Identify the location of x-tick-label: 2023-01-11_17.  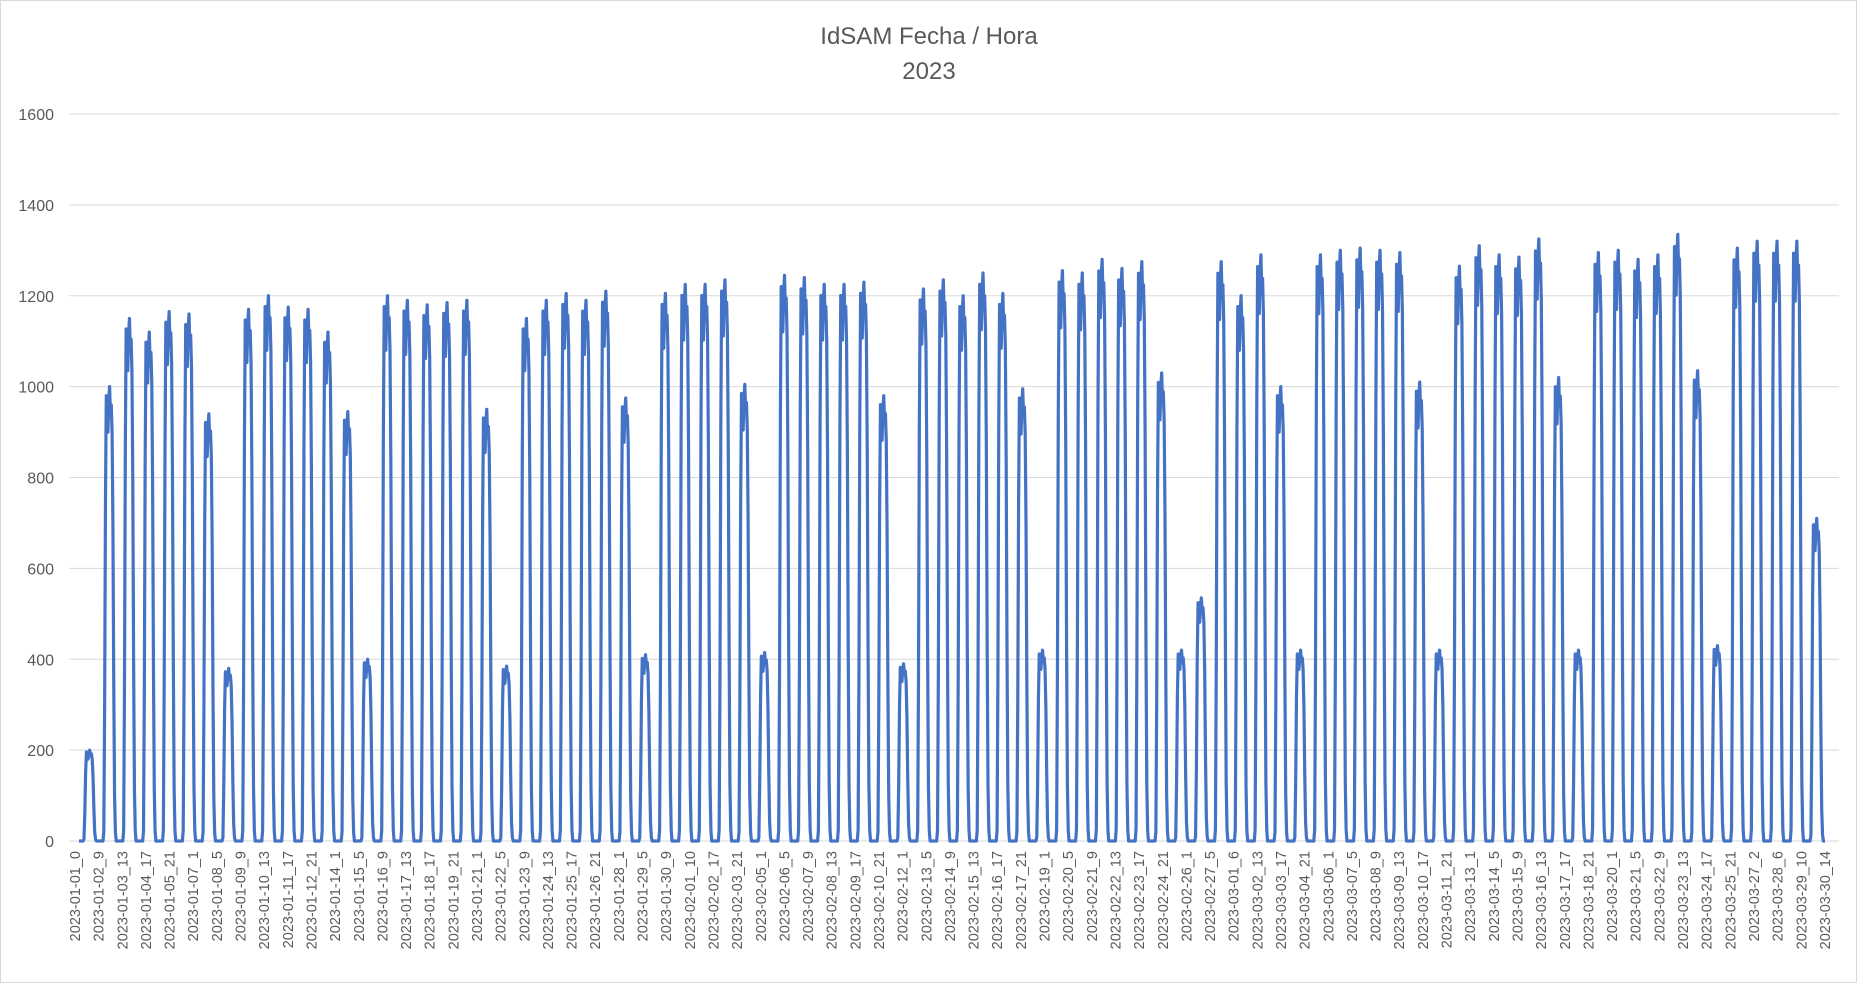
(289, 899).